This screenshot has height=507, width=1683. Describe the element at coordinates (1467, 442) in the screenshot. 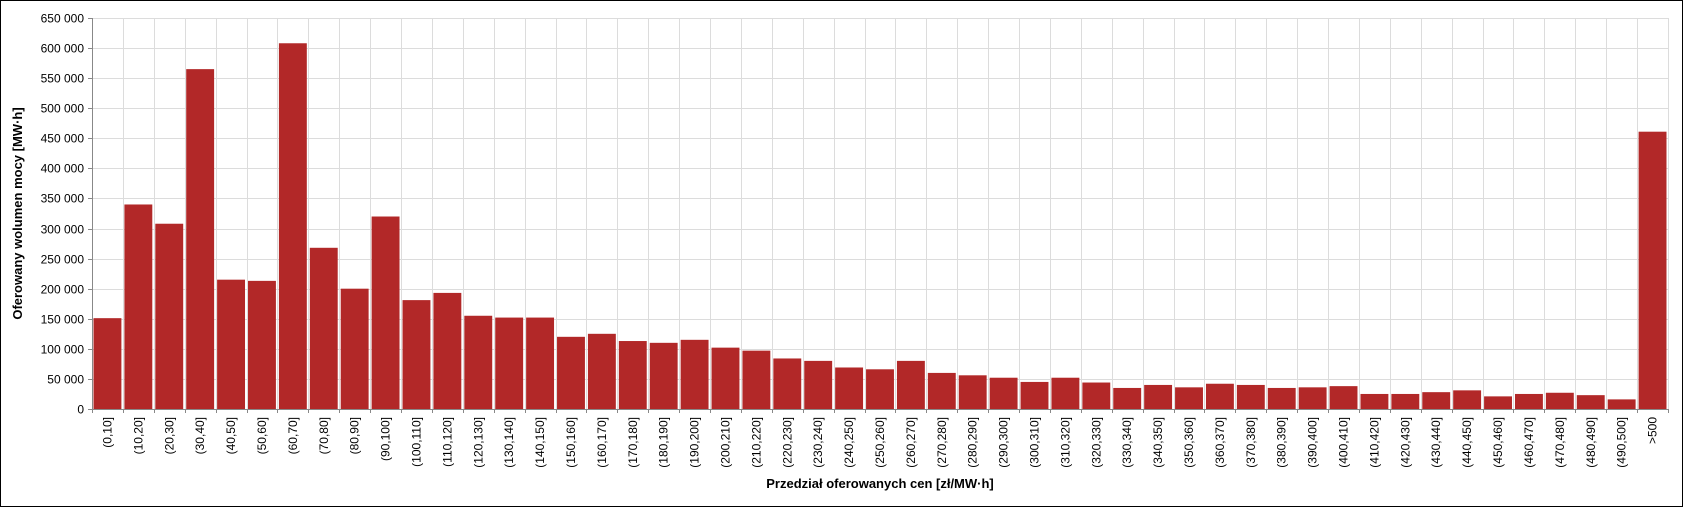

I see `x-tick-label: (440,450]` at that location.